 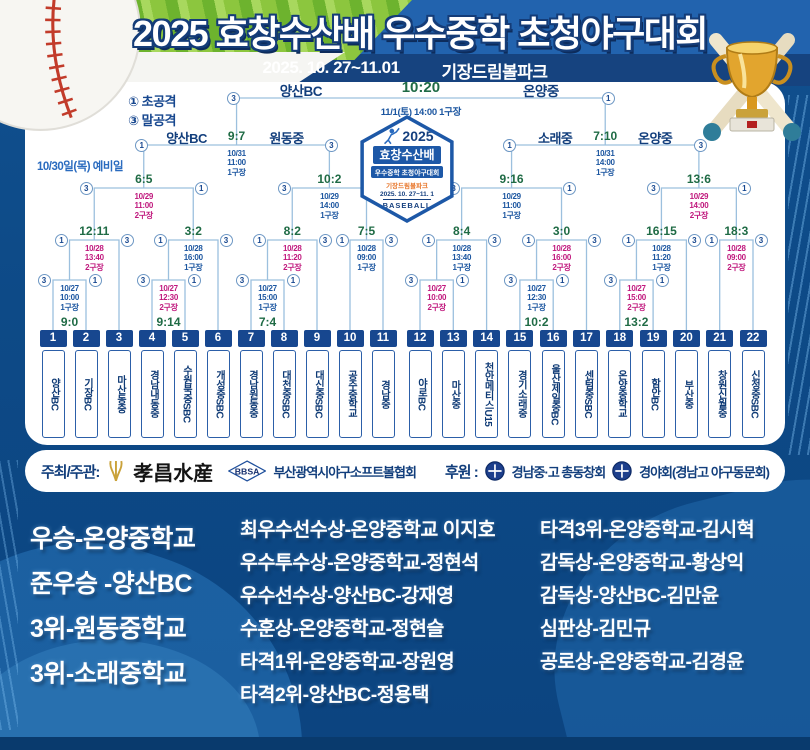 What do you see at coordinates (113, 539) in the screenshot?
I see `standing-line: 우승-온양중학교` at bounding box center [113, 539].